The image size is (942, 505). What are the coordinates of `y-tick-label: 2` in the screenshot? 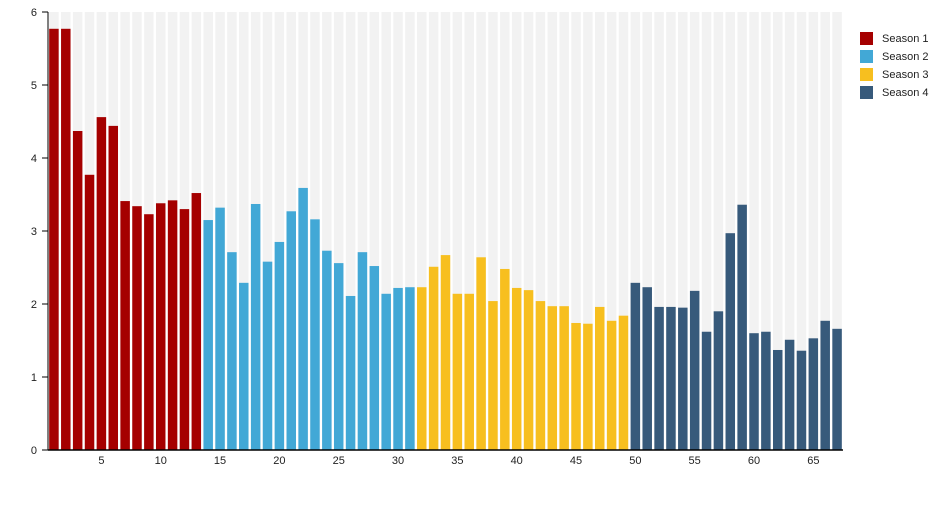 It's located at (34, 305).